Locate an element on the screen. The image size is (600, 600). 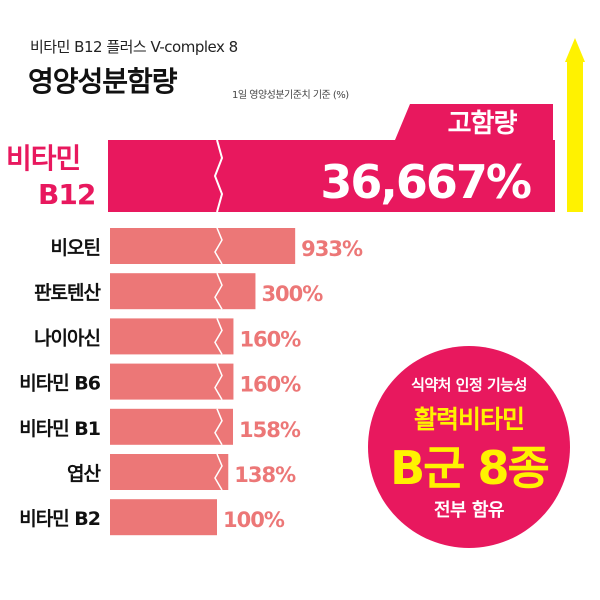
value-label-판토텐산: 300% is located at coordinates (292, 294).